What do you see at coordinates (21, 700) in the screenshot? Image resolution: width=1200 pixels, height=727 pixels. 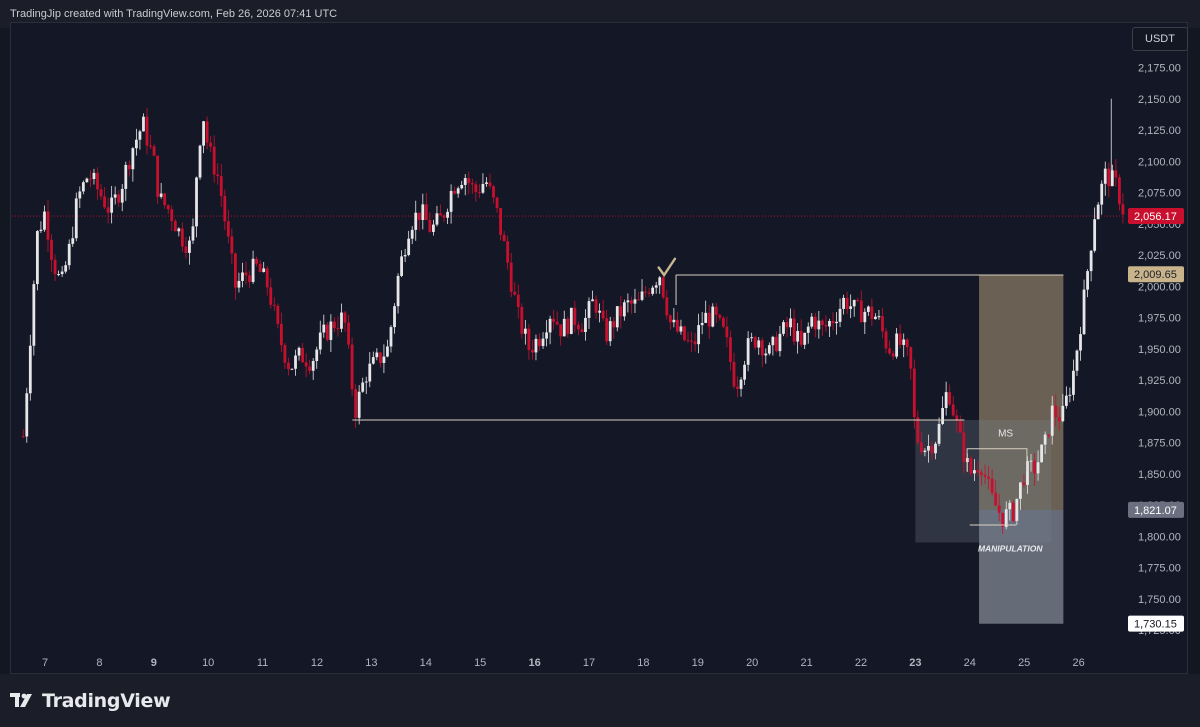 I see `tradingview-logo-icon` at bounding box center [21, 700].